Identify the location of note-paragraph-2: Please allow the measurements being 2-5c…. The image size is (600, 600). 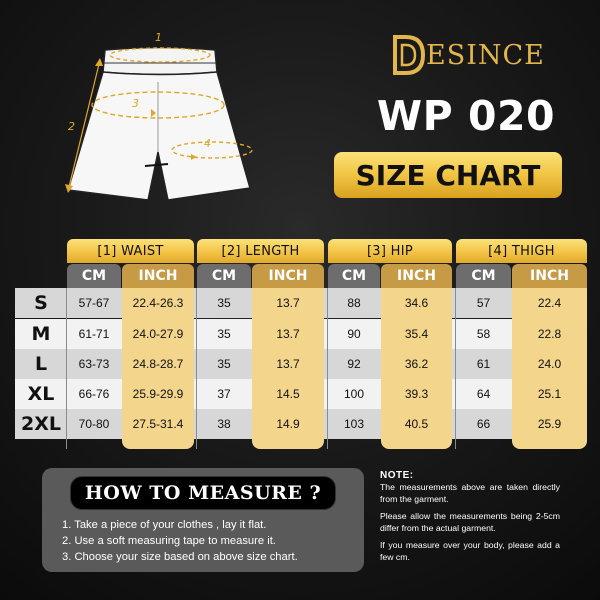
(470, 522).